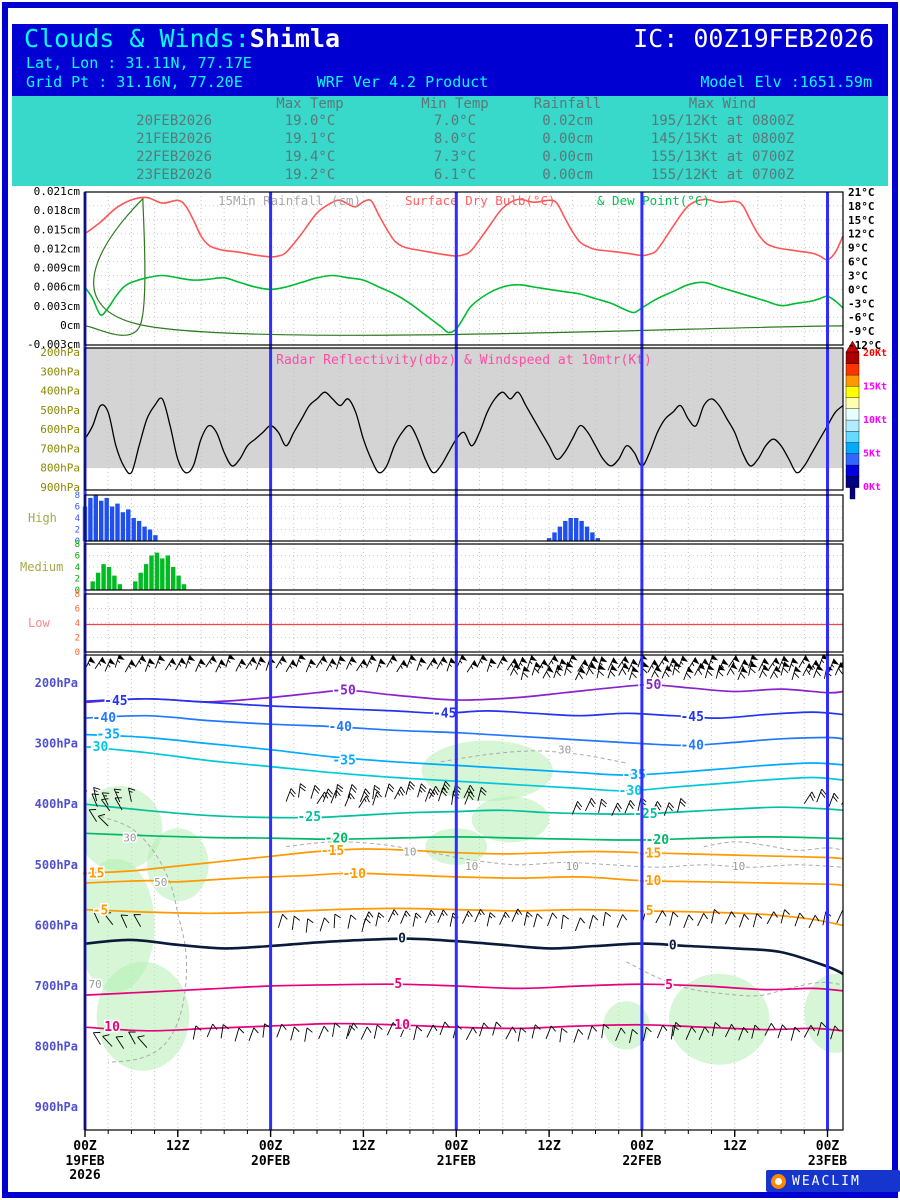 Image resolution: width=900 pixels, height=1200 pixels. Describe the element at coordinates (56, 683) in the screenshot. I see `pressure-axis-tick: 200hPa` at that location.